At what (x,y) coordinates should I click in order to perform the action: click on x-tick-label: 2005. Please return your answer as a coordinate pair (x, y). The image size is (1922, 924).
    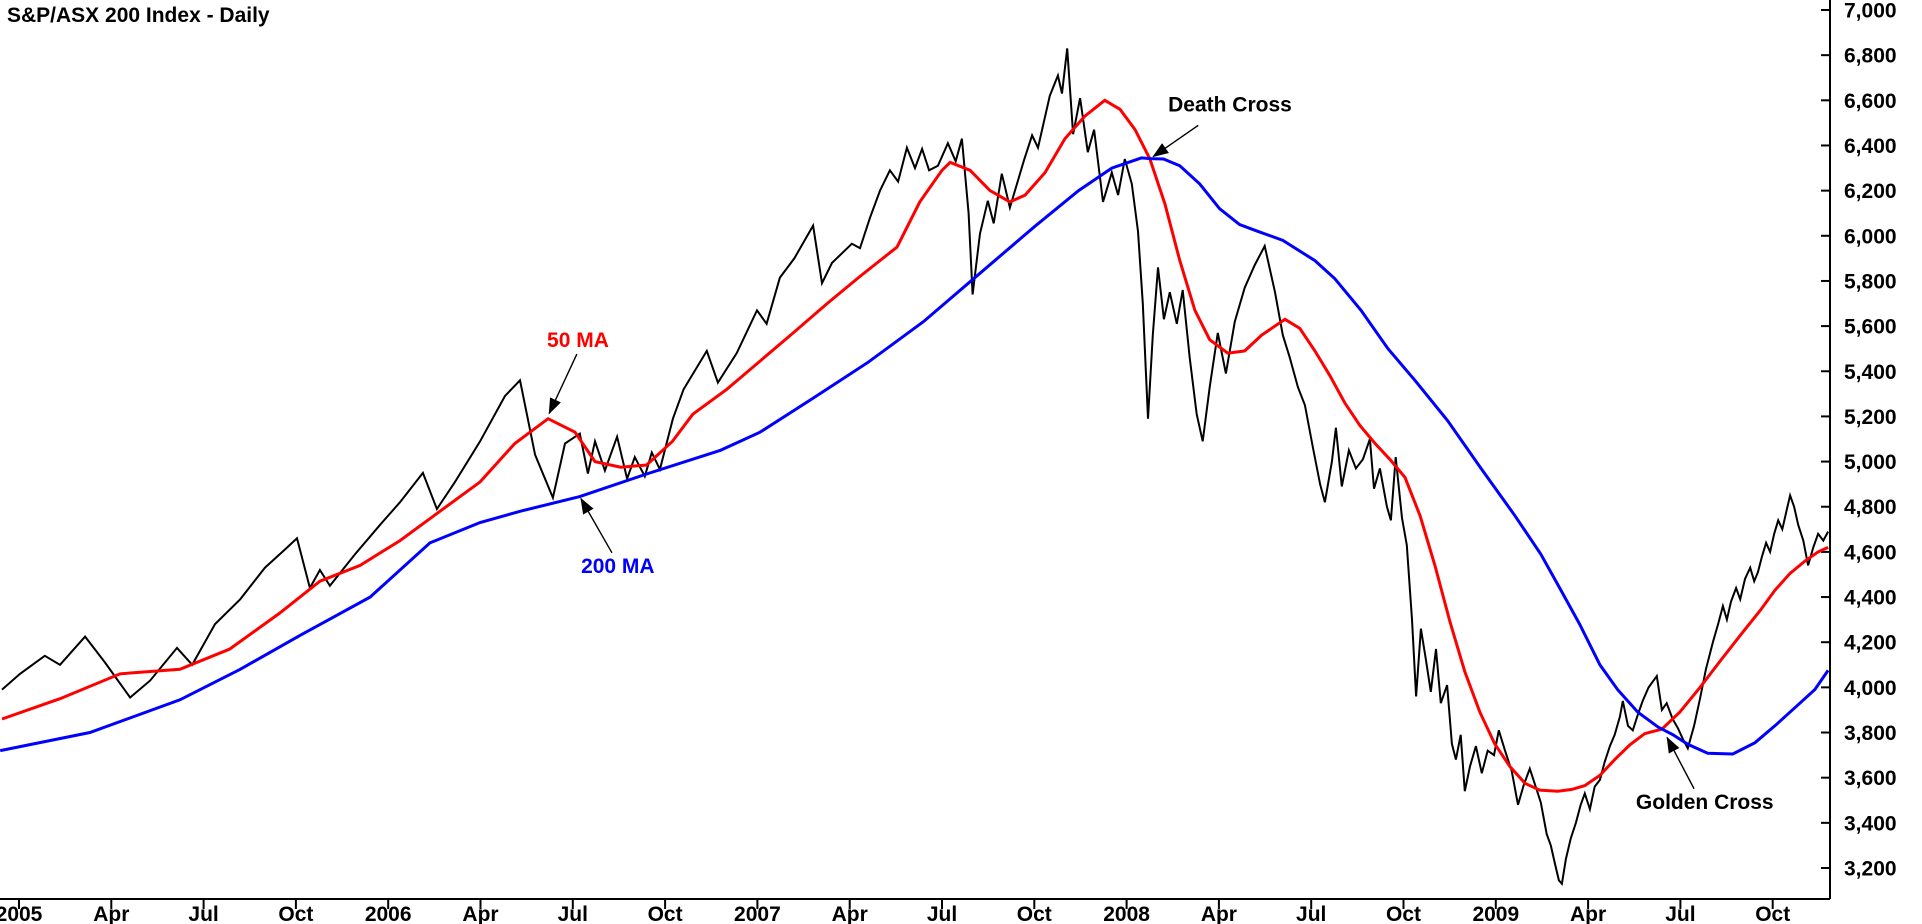
    Looking at the image, I should click on (21, 913).